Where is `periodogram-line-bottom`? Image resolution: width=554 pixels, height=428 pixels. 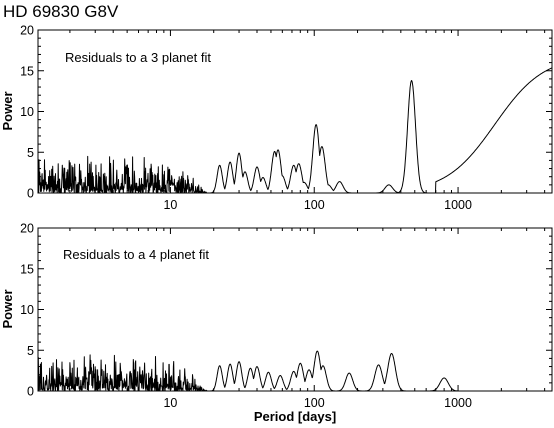 periodogram-line-bottom is located at coordinates (295, 371).